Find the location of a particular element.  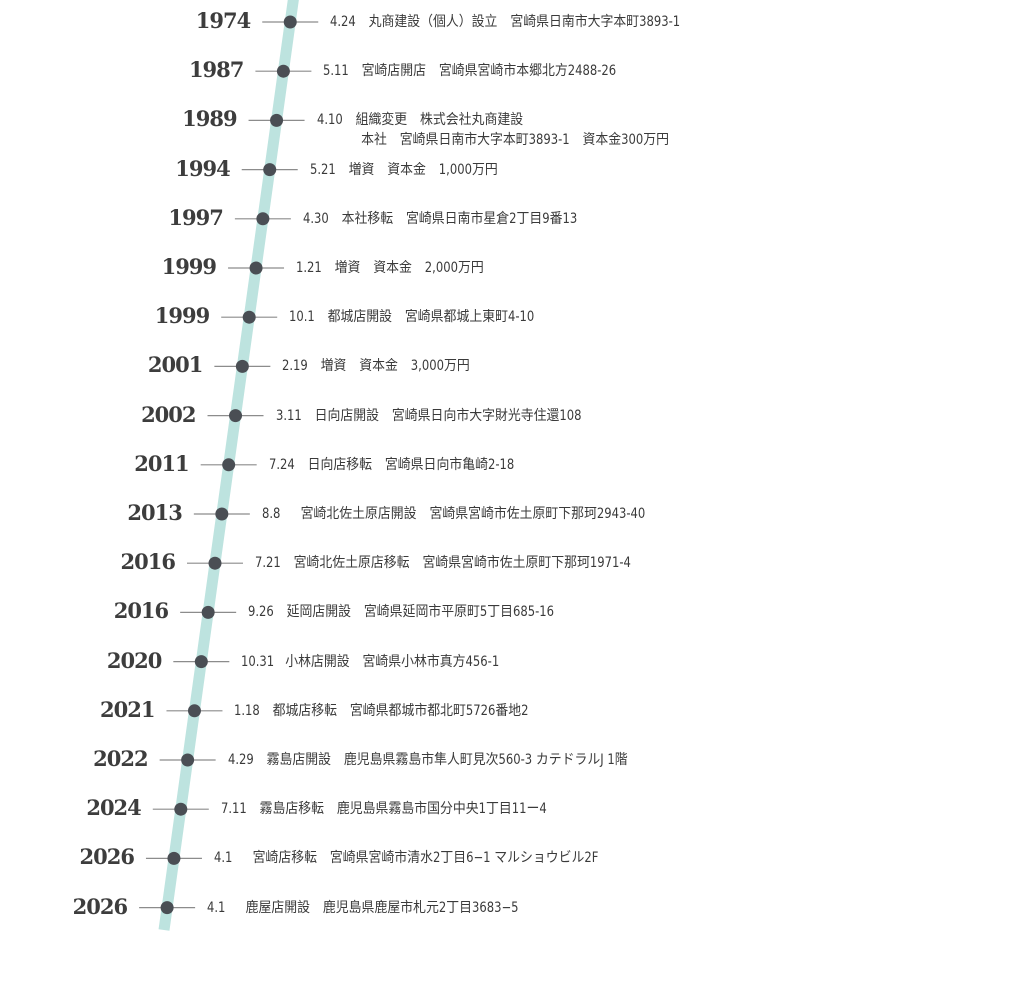

entry-detail: 資本金 3,000万円 is located at coordinates (415, 366).